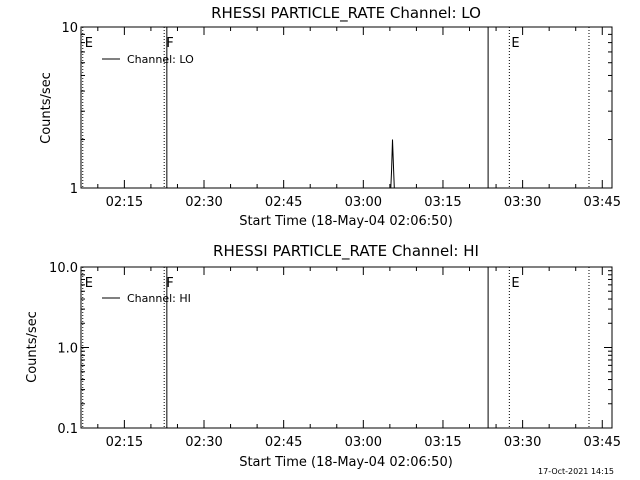 This screenshot has height=480, width=640. I want to click on legend-entry: Channel: LO, so click(160, 59).